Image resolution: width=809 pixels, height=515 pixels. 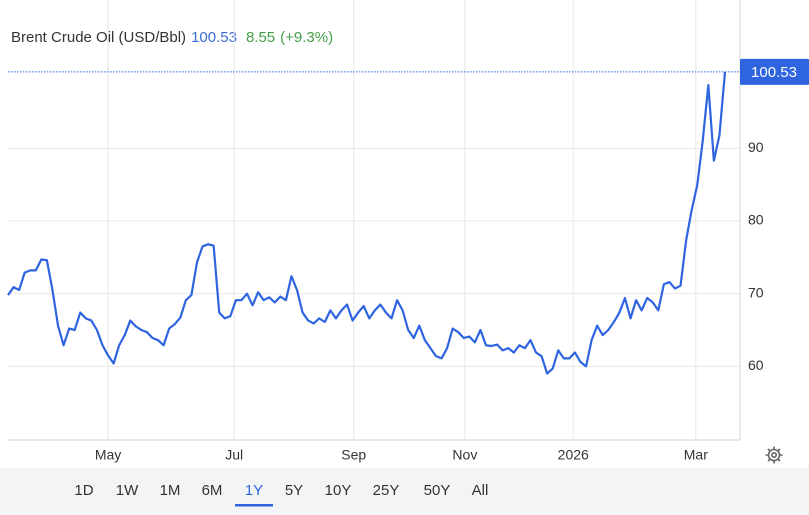 What do you see at coordinates (480, 490) in the screenshot?
I see `range-button: All` at bounding box center [480, 490].